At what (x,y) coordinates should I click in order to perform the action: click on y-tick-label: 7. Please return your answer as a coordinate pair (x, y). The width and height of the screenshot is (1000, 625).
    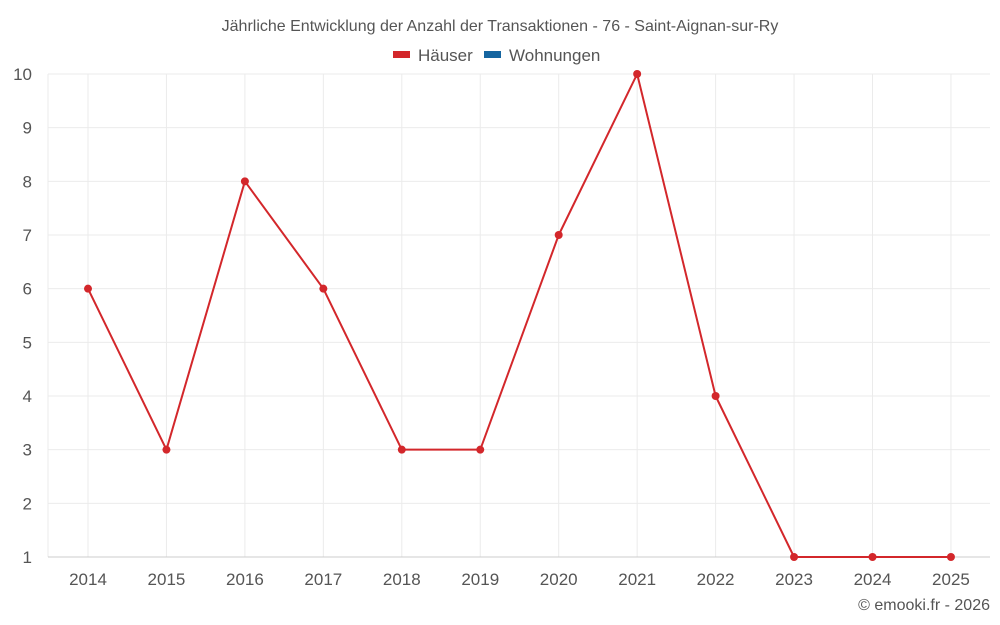
    Looking at the image, I should click on (27, 235).